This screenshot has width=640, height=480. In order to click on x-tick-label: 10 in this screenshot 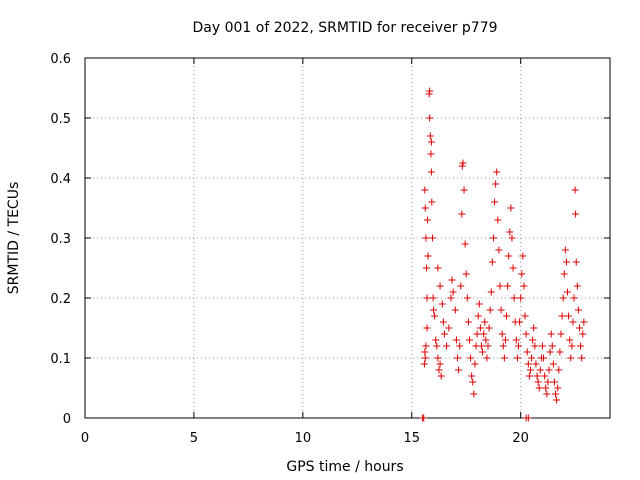, I will do `click(303, 438)`.